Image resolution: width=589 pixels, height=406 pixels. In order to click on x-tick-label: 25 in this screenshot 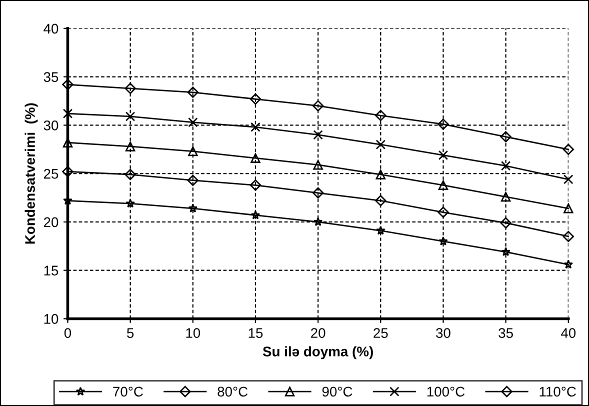, I will do `click(381, 333)`.